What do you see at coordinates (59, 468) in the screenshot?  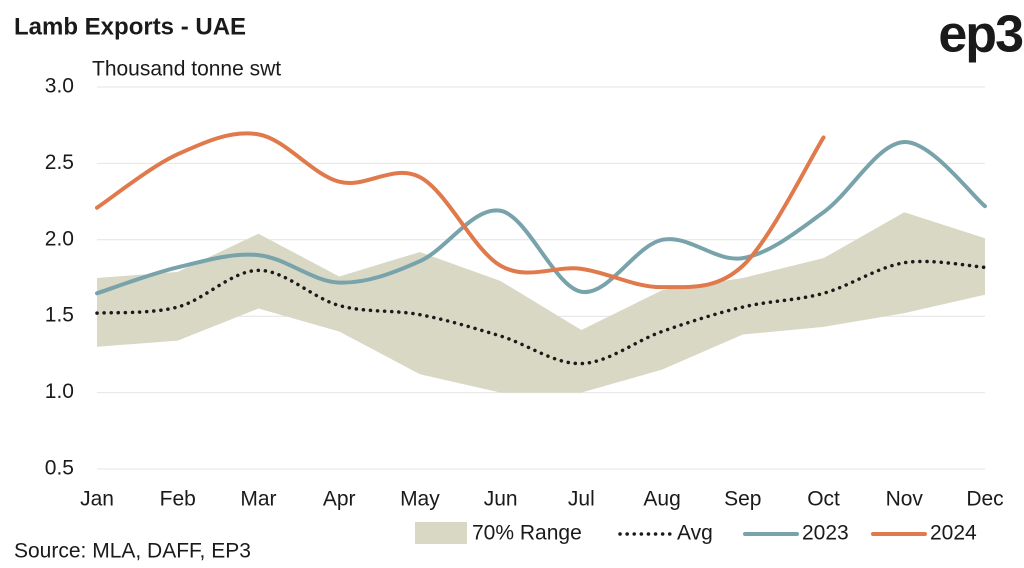 I see `y-tick-label: 0.5` at bounding box center [59, 468].